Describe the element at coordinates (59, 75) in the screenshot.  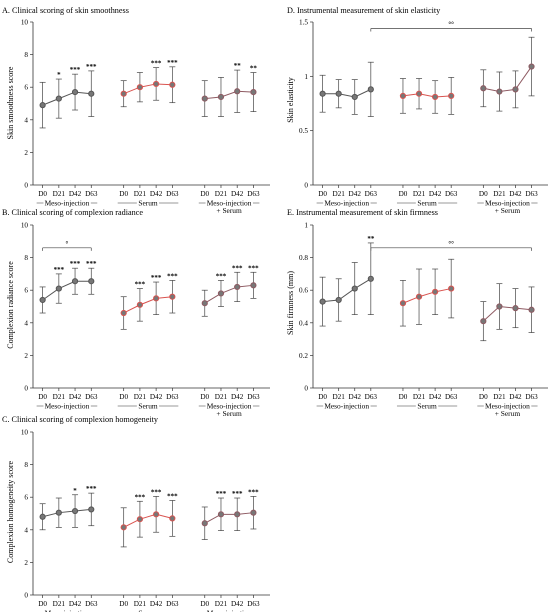
I see `significance-label: *` at that location.